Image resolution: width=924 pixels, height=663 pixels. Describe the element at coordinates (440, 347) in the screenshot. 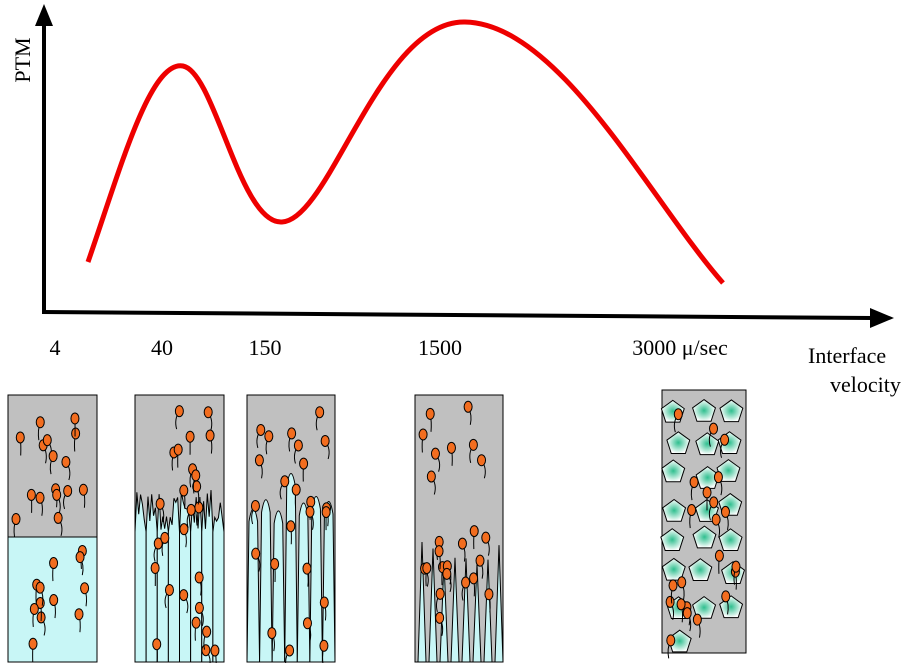

I see `x-label: 1500` at that location.